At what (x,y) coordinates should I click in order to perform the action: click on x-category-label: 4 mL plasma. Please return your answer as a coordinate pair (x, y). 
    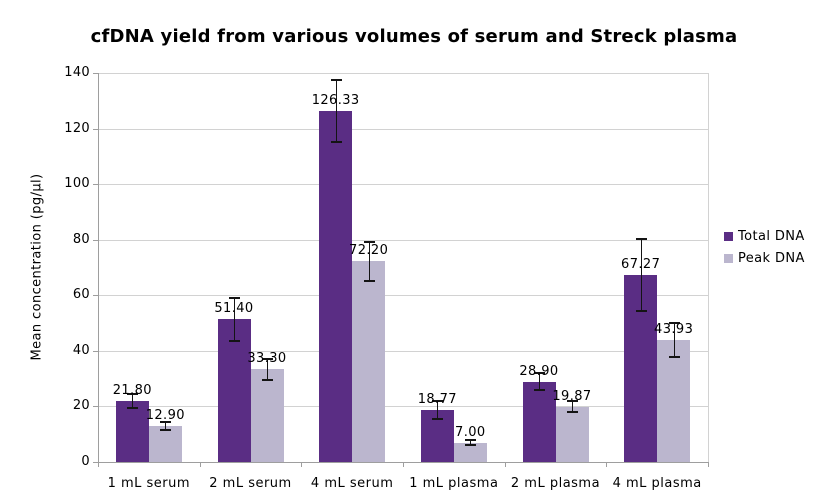
    Looking at the image, I should click on (657, 483).